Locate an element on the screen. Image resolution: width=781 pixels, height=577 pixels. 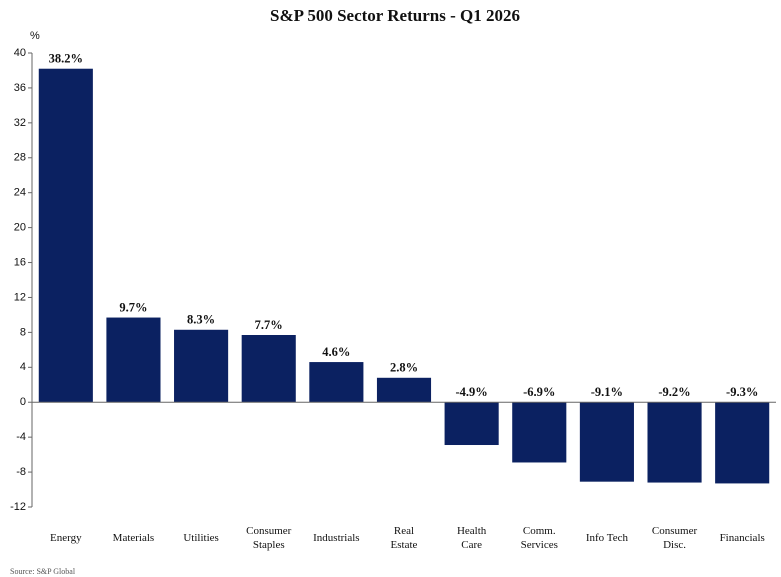
x-tick-label: Industrials is located at coordinates (336, 538).